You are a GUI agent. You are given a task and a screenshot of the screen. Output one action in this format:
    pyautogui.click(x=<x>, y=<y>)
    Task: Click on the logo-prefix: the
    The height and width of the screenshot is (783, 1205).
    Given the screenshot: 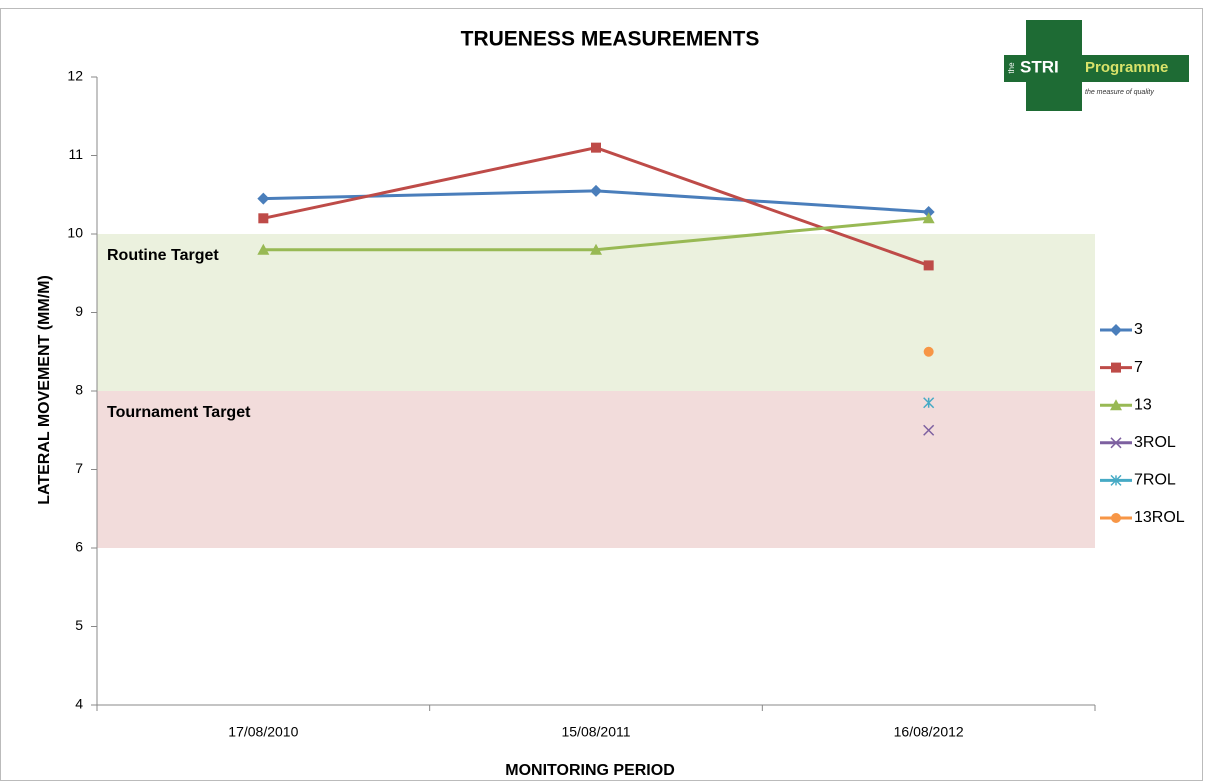 What is the action you would take?
    pyautogui.click(x=1011, y=68)
    